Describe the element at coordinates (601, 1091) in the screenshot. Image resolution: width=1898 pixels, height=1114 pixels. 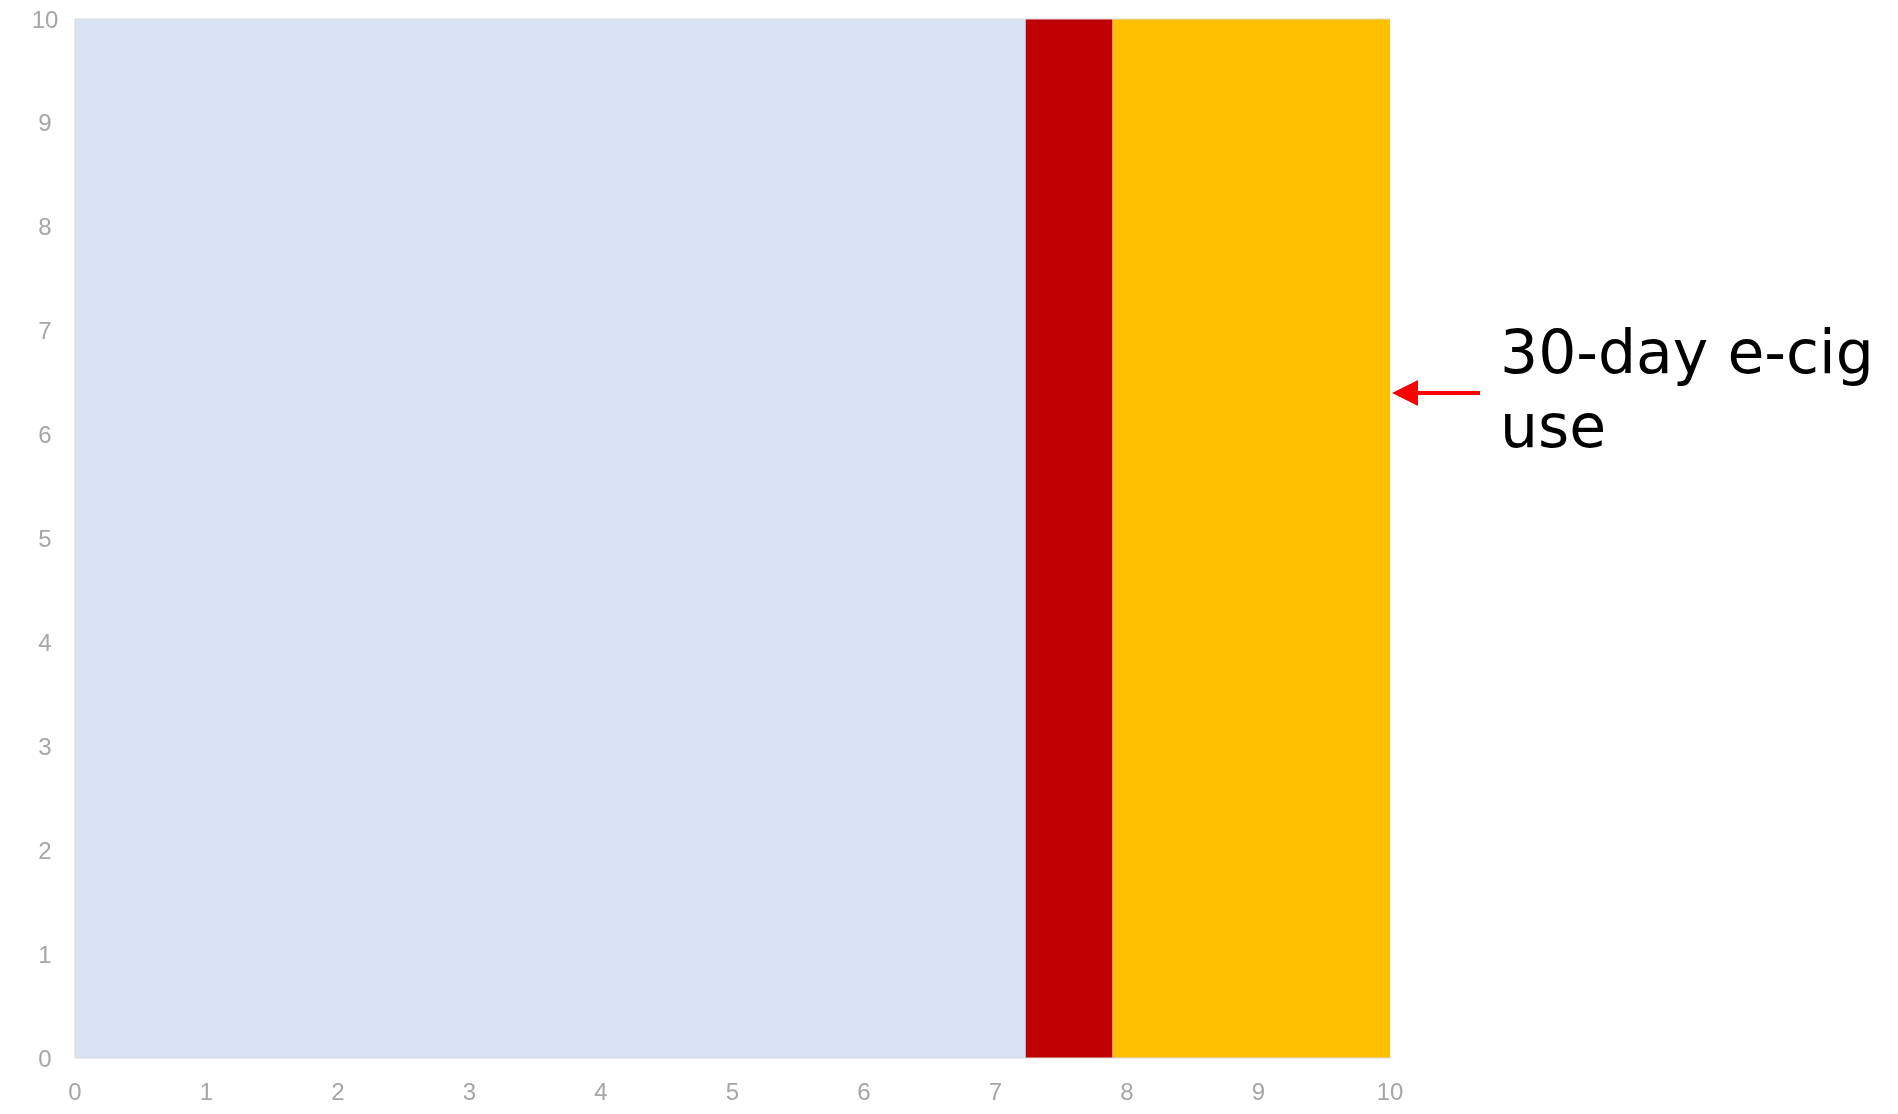
I see `x-tick-label: 4` at that location.